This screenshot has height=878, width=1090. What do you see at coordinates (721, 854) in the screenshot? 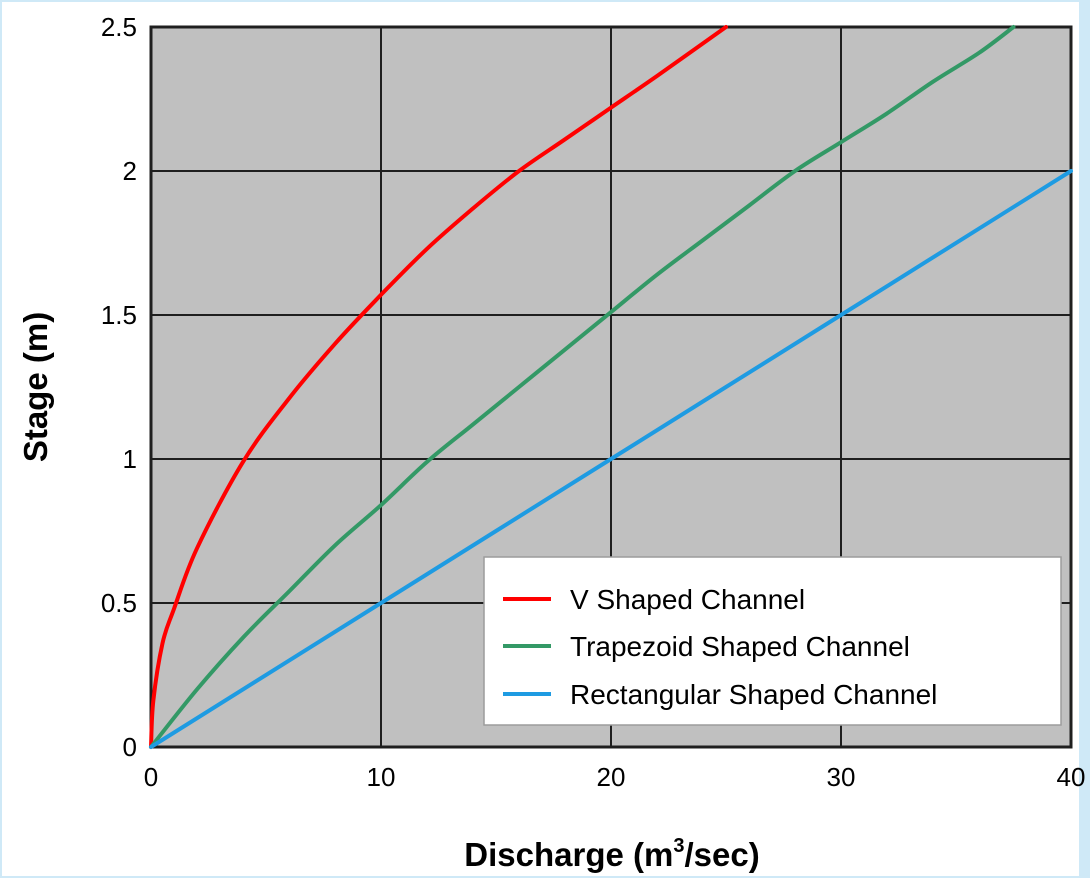
I see `x-axis-label-end: /sec)` at bounding box center [721, 854].